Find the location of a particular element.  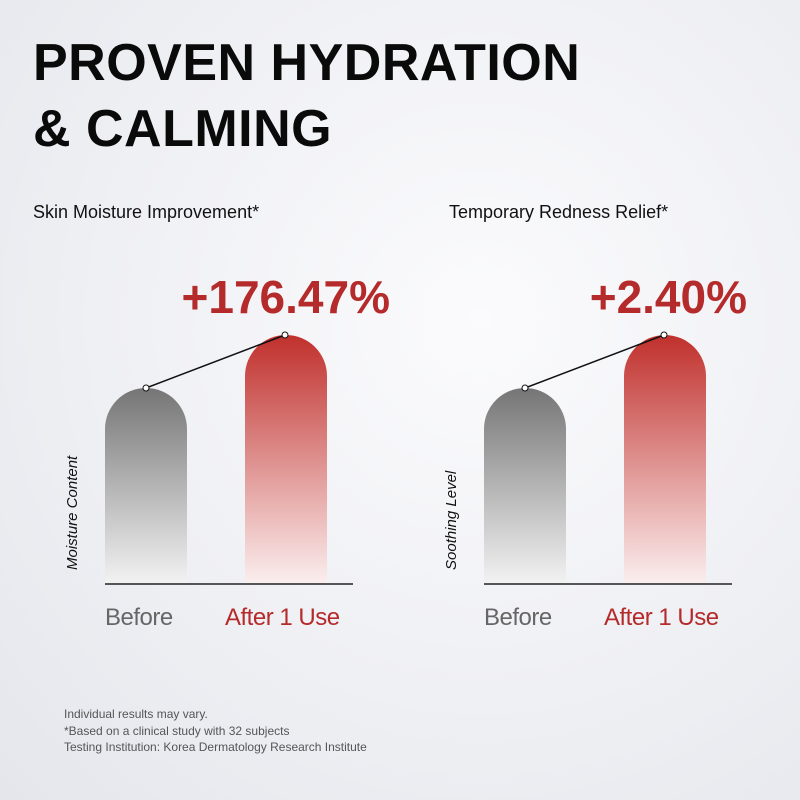

axis-label: Soothing Level is located at coordinates (451, 520).